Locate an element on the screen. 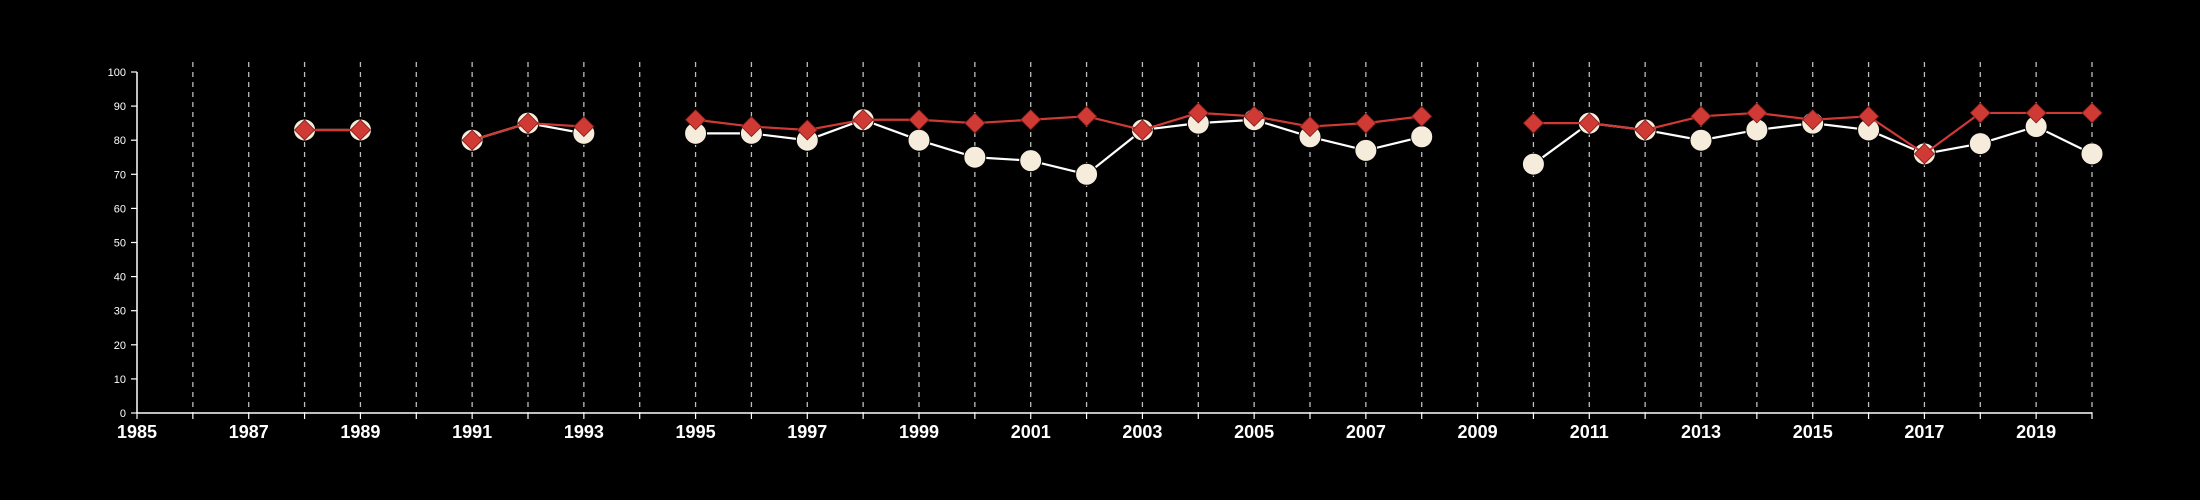  y-tick-label: 50 is located at coordinates (120, 244).